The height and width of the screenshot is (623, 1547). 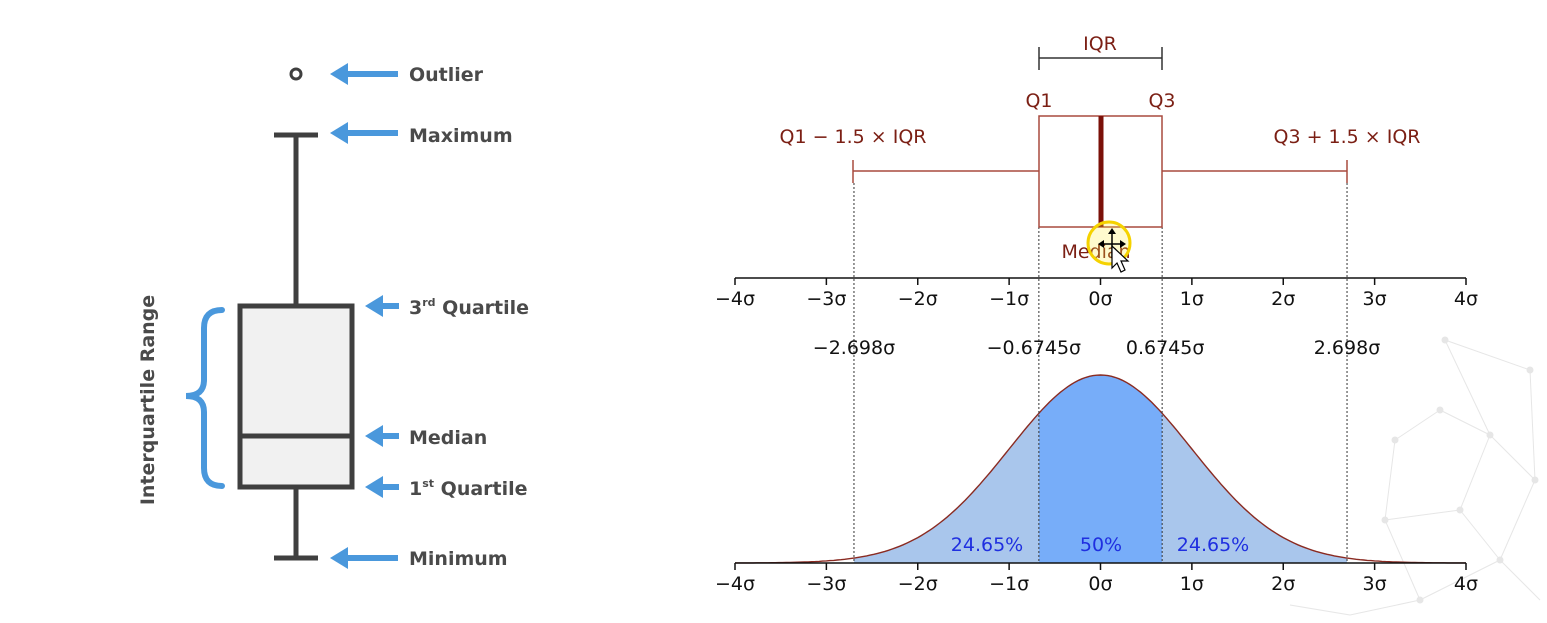 What do you see at coordinates (296, 396) in the screenshot?
I see `iqr-box` at bounding box center [296, 396].